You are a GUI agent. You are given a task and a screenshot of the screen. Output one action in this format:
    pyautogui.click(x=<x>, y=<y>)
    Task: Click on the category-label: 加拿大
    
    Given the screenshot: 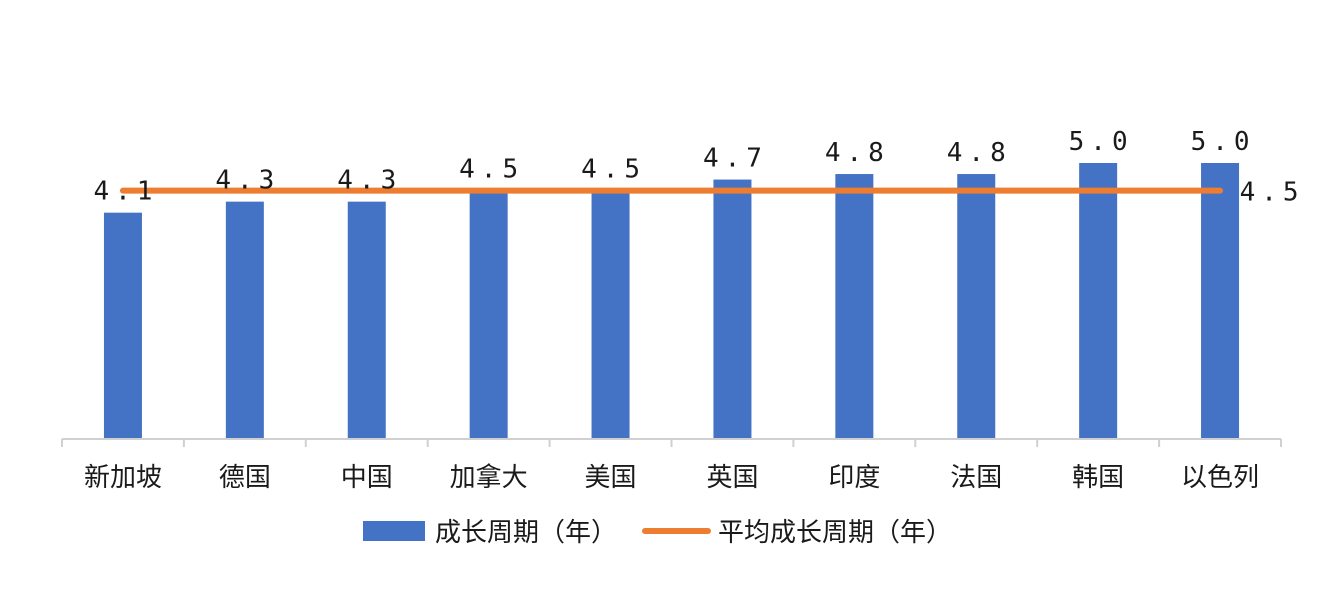 What is the action you would take?
    pyautogui.click(x=489, y=478)
    